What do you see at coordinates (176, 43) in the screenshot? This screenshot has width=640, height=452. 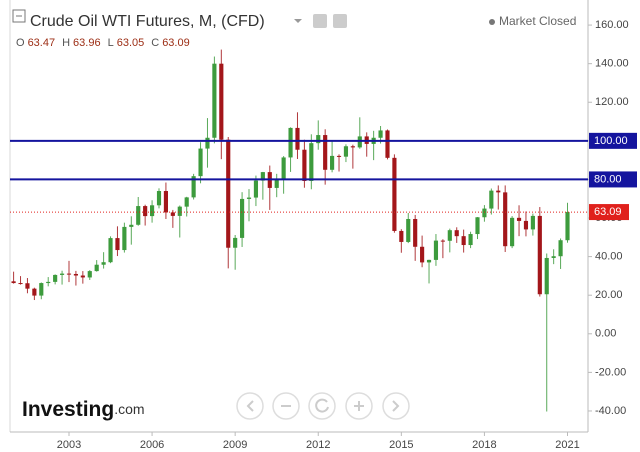 I see `ohlc-value: 63.09` at bounding box center [176, 43].